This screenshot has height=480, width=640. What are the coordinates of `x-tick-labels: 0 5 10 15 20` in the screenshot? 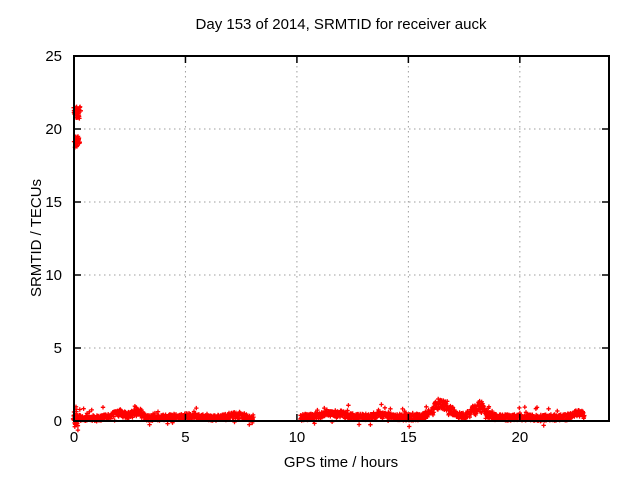 It's located at (299, 437).